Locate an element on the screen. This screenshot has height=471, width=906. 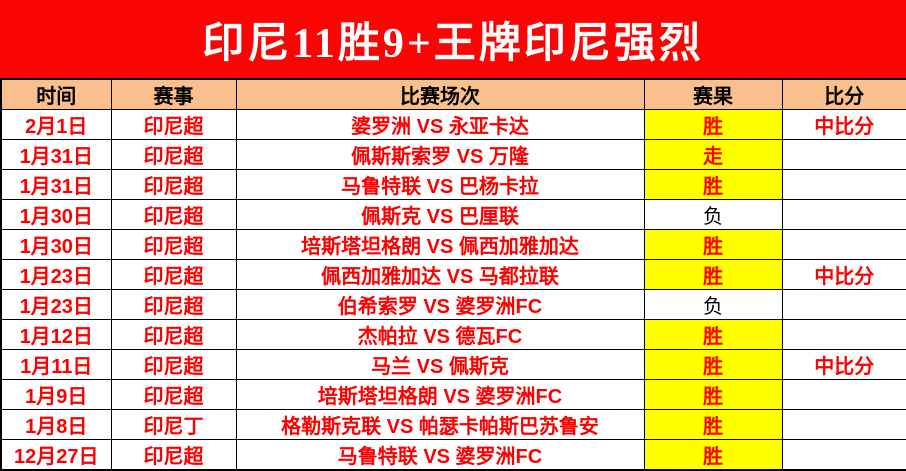
match-cell: 佩西加雅加达 VS 马都拉联 is located at coordinates (440, 274).